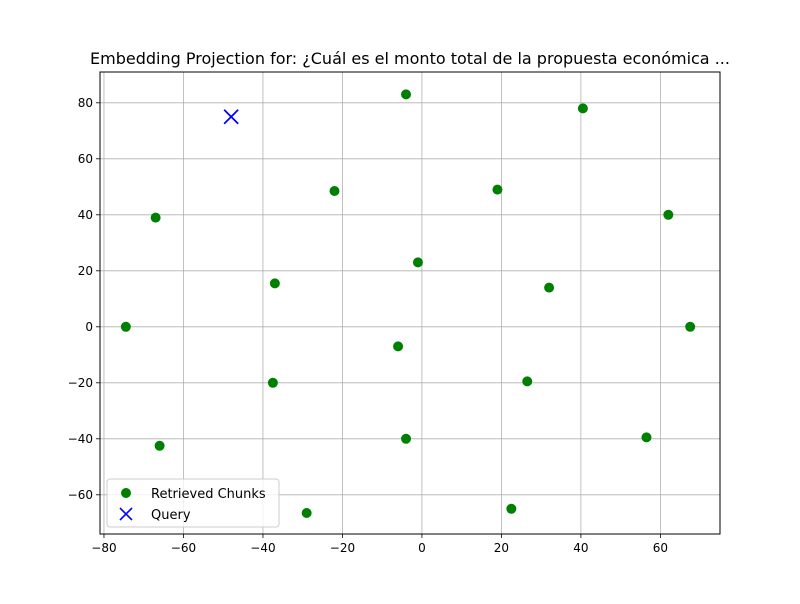 The width and height of the screenshot is (800, 604). I want to click on x-tick-label: −60, so click(183, 548).